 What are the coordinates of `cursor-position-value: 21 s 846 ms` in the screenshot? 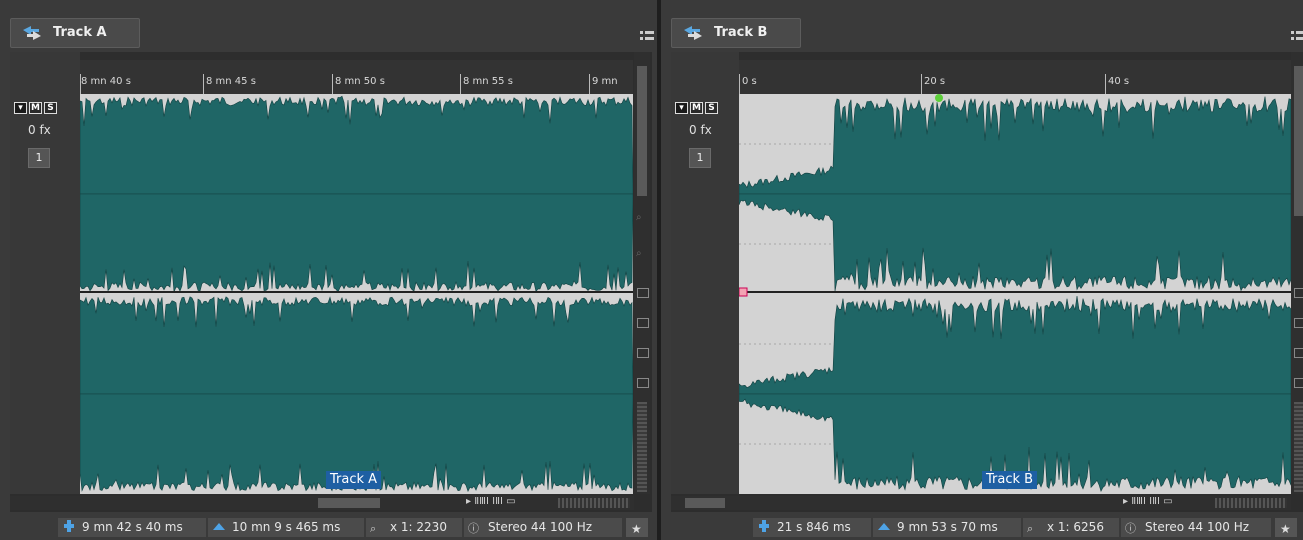 It's located at (814, 527).